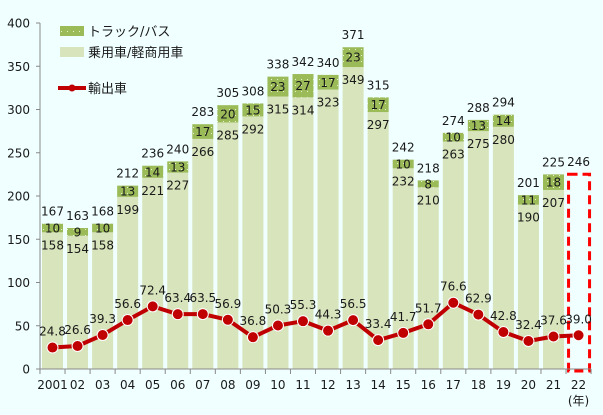 The width and height of the screenshot is (603, 415). What do you see at coordinates (102, 212) in the screenshot?
I see `total-value-label: 168` at bounding box center [102, 212].